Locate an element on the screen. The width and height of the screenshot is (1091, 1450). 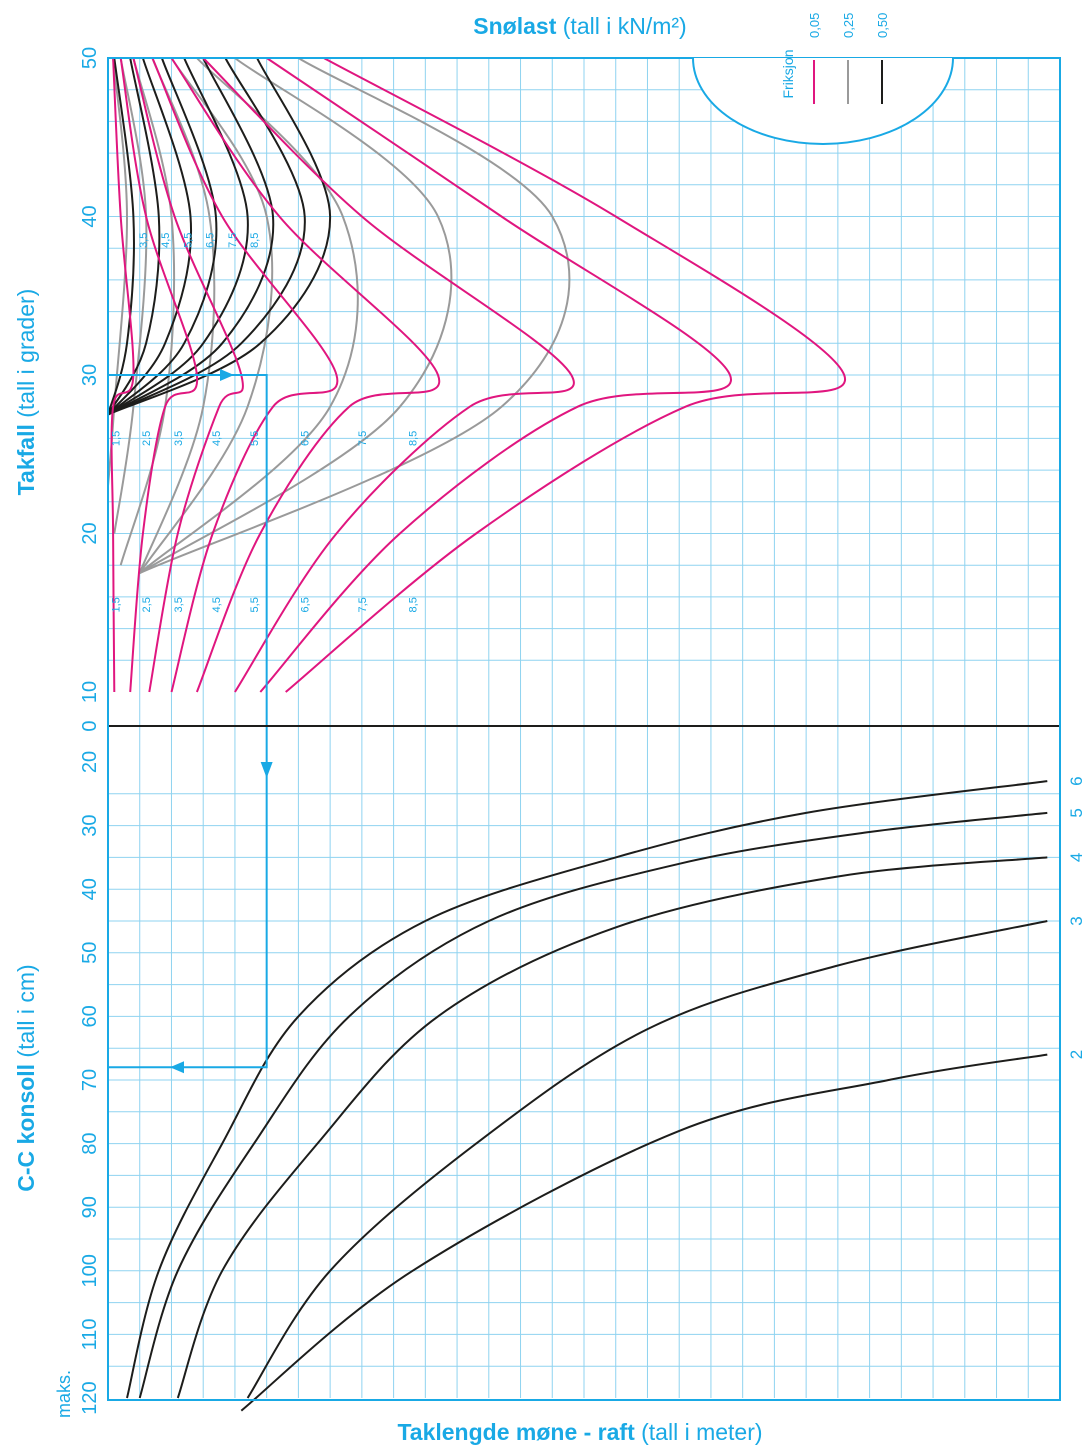
curve-label-top: 3,5 is located at coordinates (144, 240).